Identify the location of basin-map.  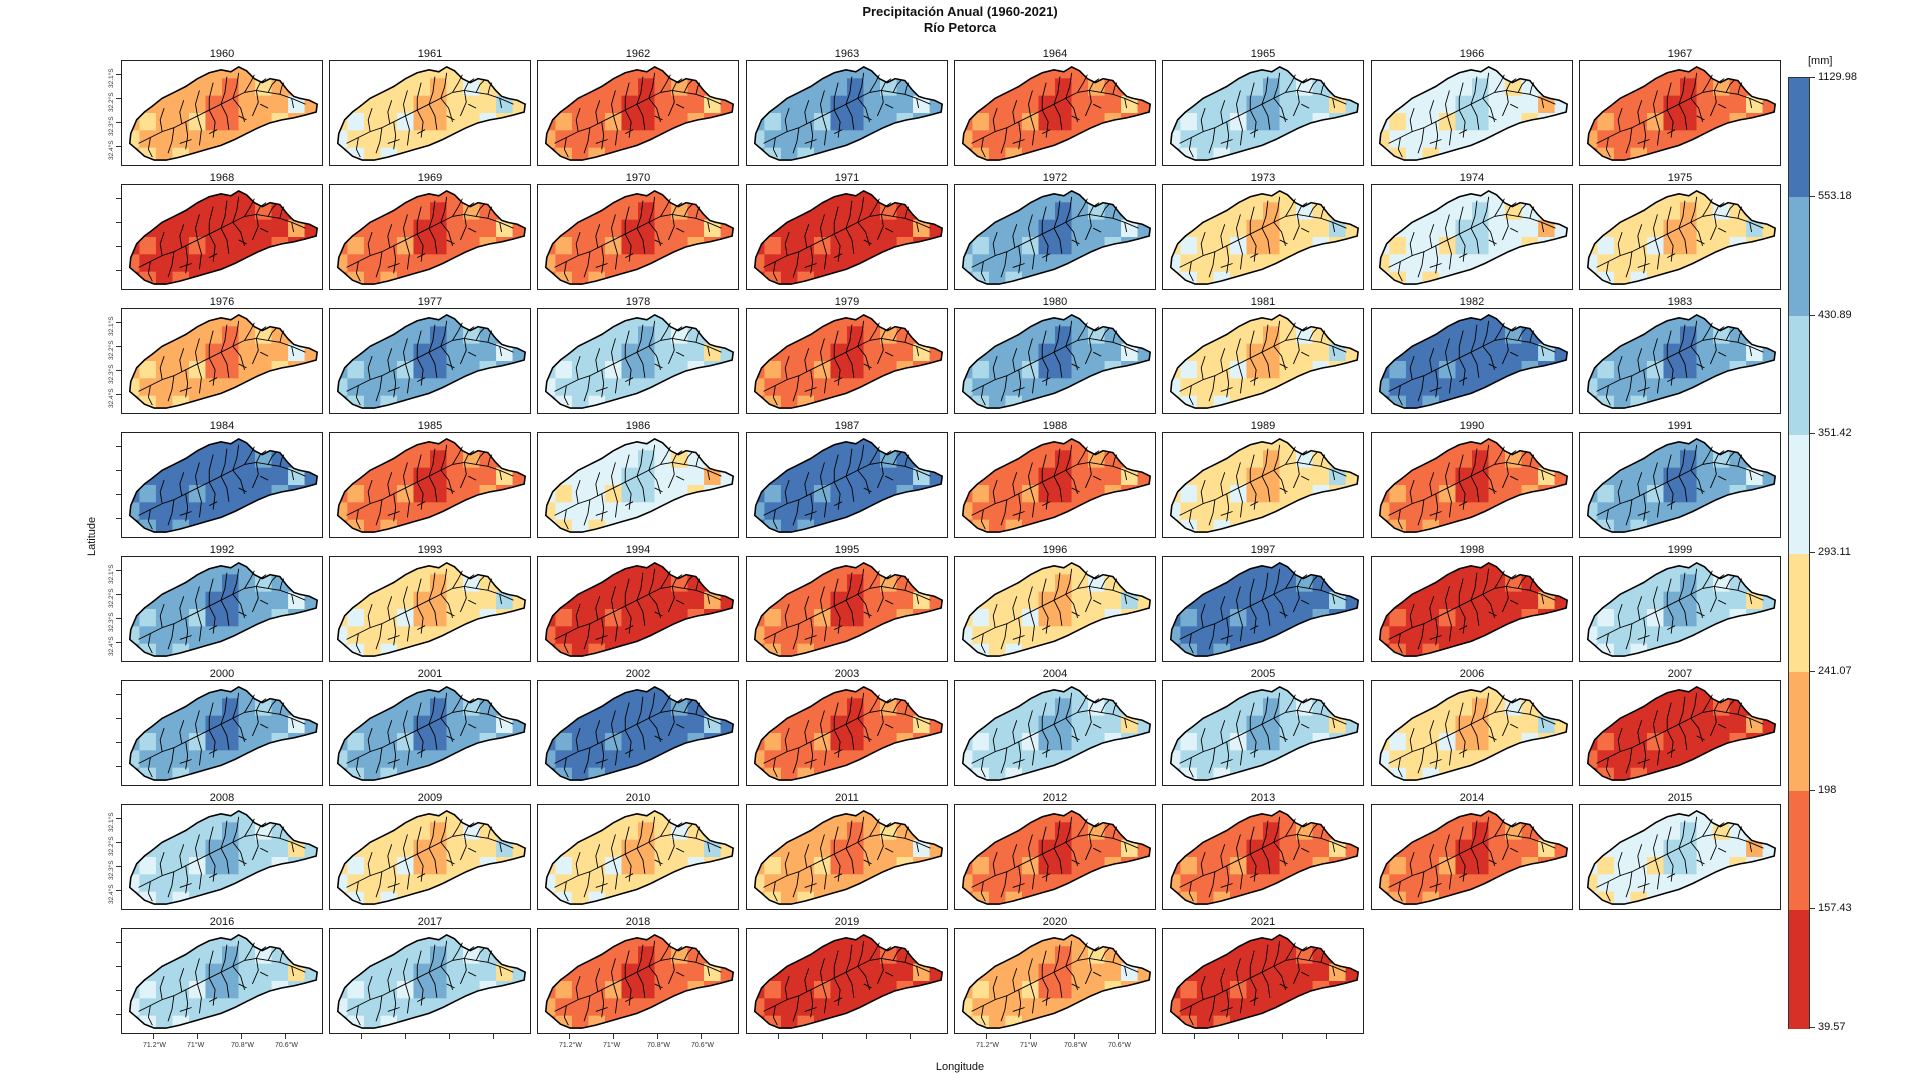
(1056, 361).